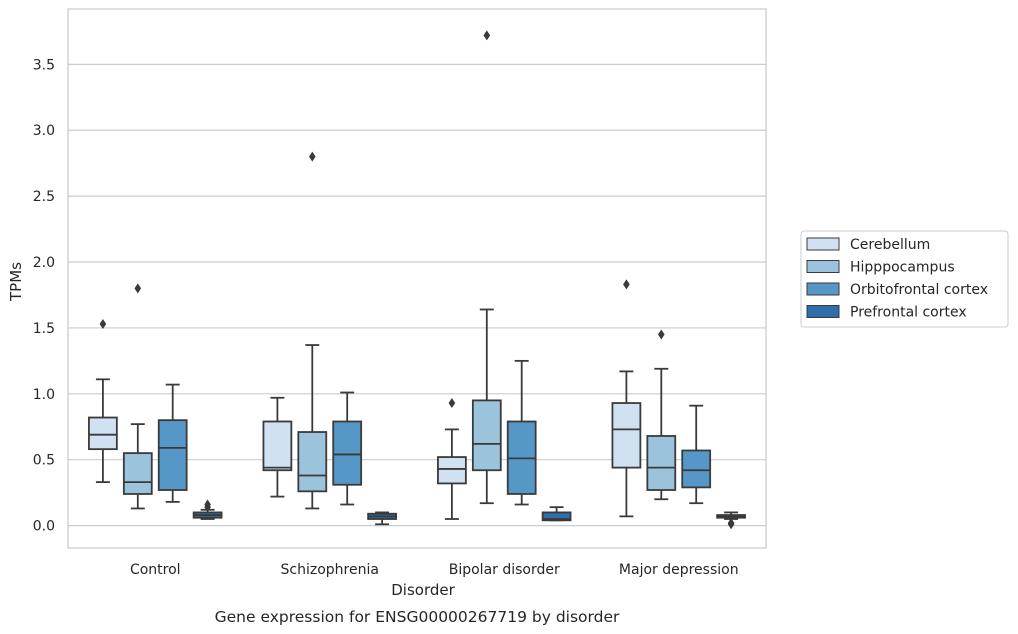 The height and width of the screenshot is (634, 1018). What do you see at coordinates (16, 282) in the screenshot?
I see `y-axis-label: TPMs` at bounding box center [16, 282].